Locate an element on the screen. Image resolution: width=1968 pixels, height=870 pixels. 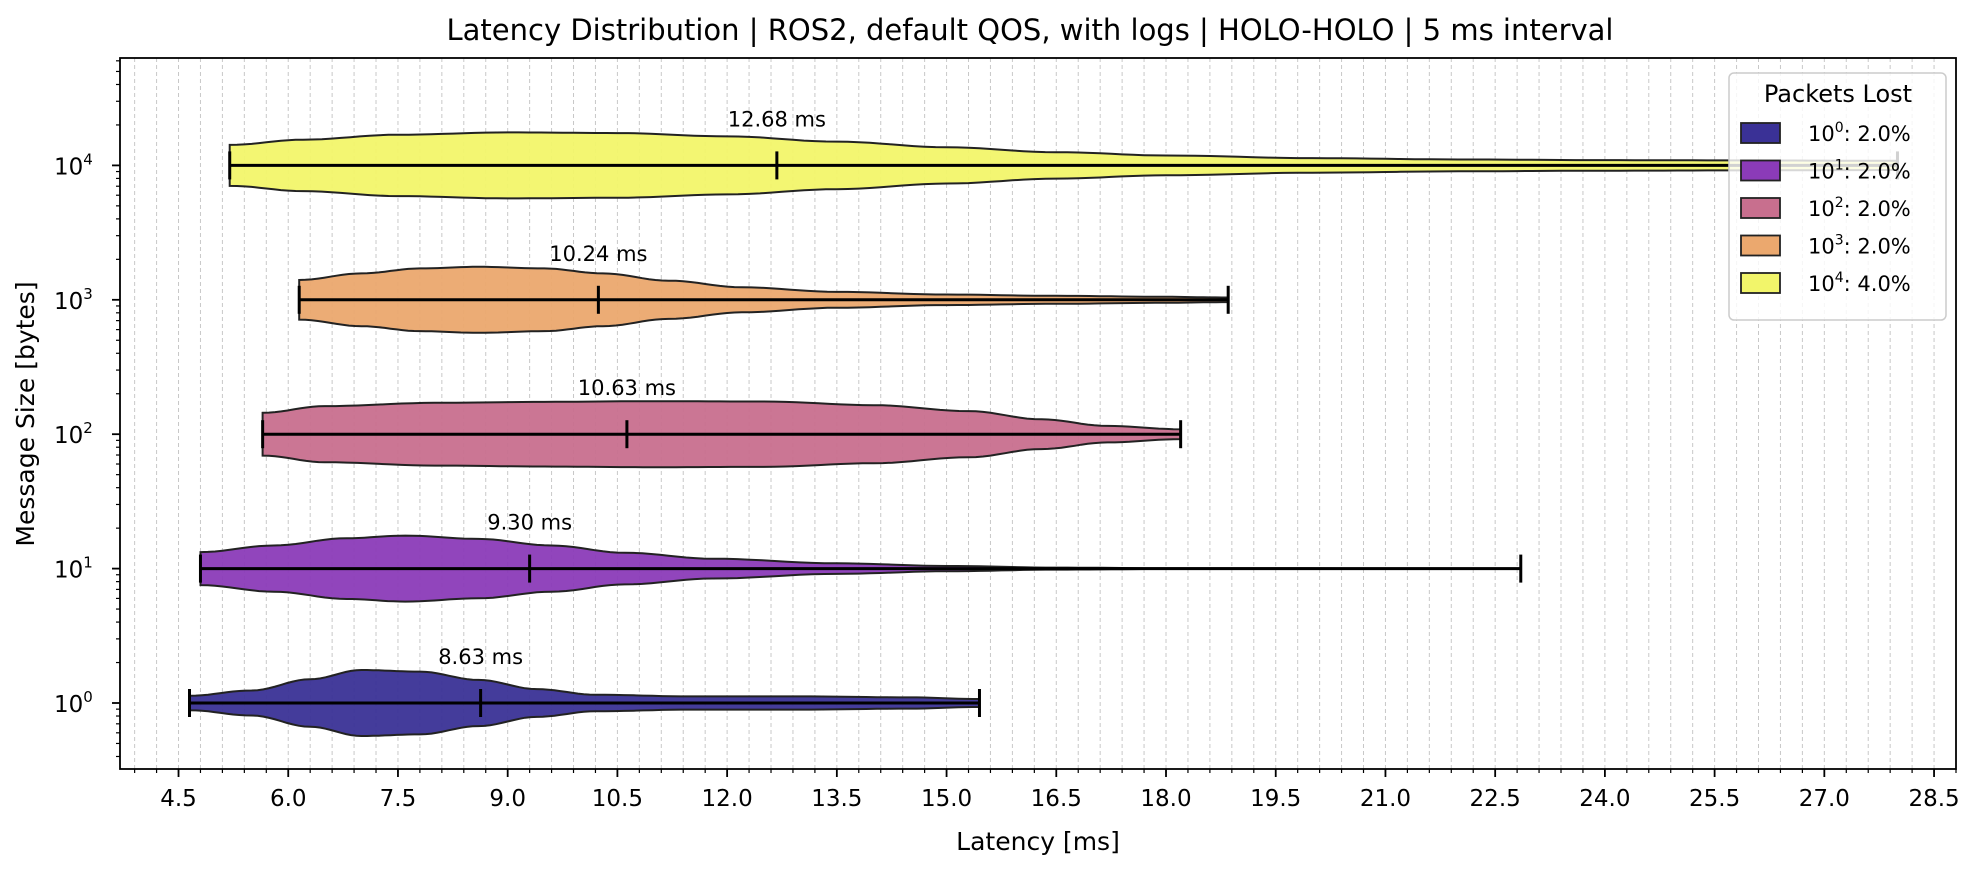
legend-entry-label: 103: 2.0% is located at coordinates (1859, 246).